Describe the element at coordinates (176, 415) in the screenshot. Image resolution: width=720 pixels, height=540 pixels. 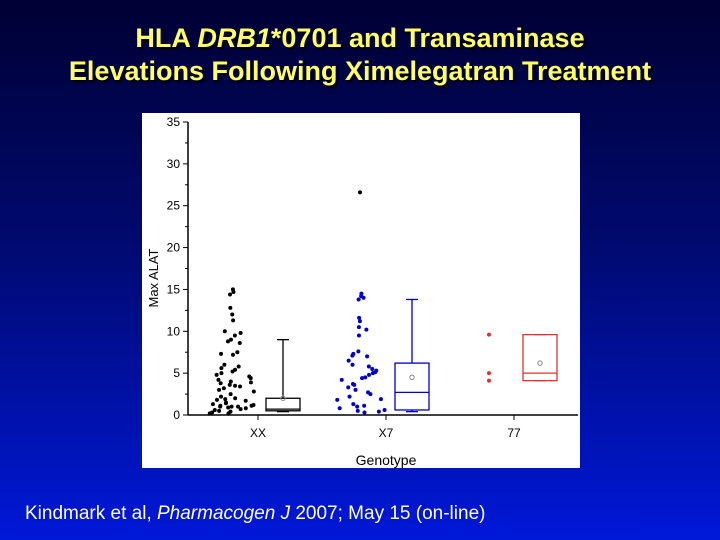
I see `y-tick-label: 0` at that location.